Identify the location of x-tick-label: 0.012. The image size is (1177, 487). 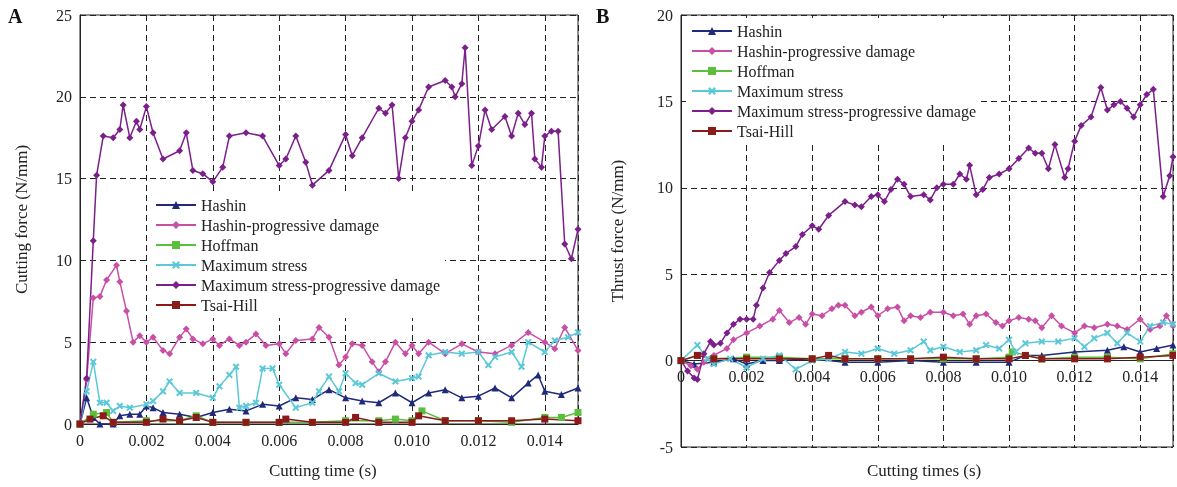
(478, 440).